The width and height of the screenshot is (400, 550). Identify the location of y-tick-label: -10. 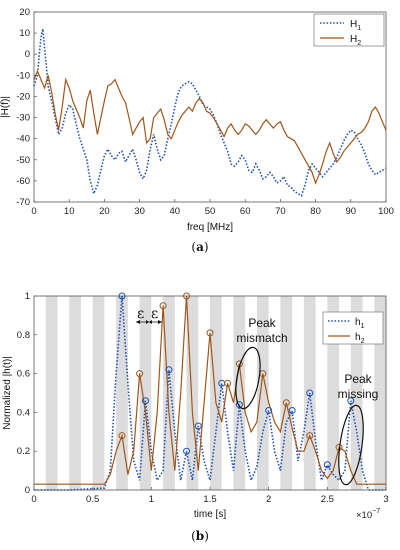
(23, 75).